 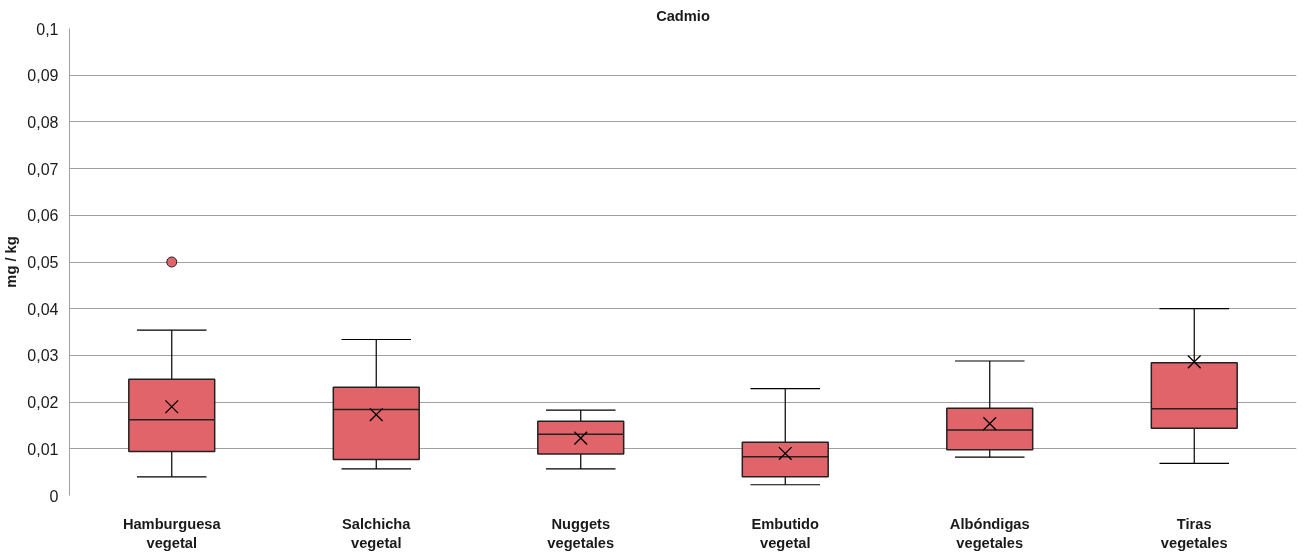 I want to click on x-tick-label: Embutido vegetal, so click(x=785, y=533).